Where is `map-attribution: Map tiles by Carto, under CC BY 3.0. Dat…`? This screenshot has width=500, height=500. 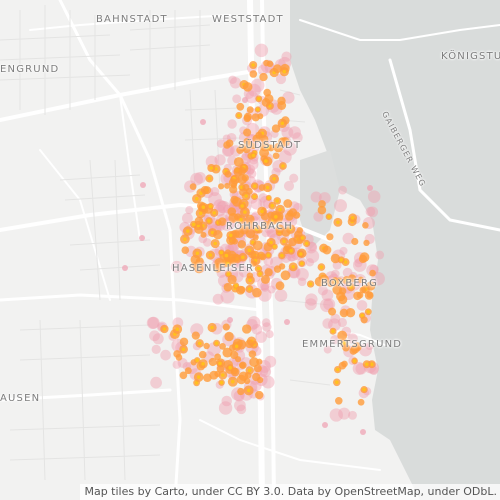 map-attribution: Map tiles by Carto, under CC BY 3.0. Dat… is located at coordinates (290, 492).